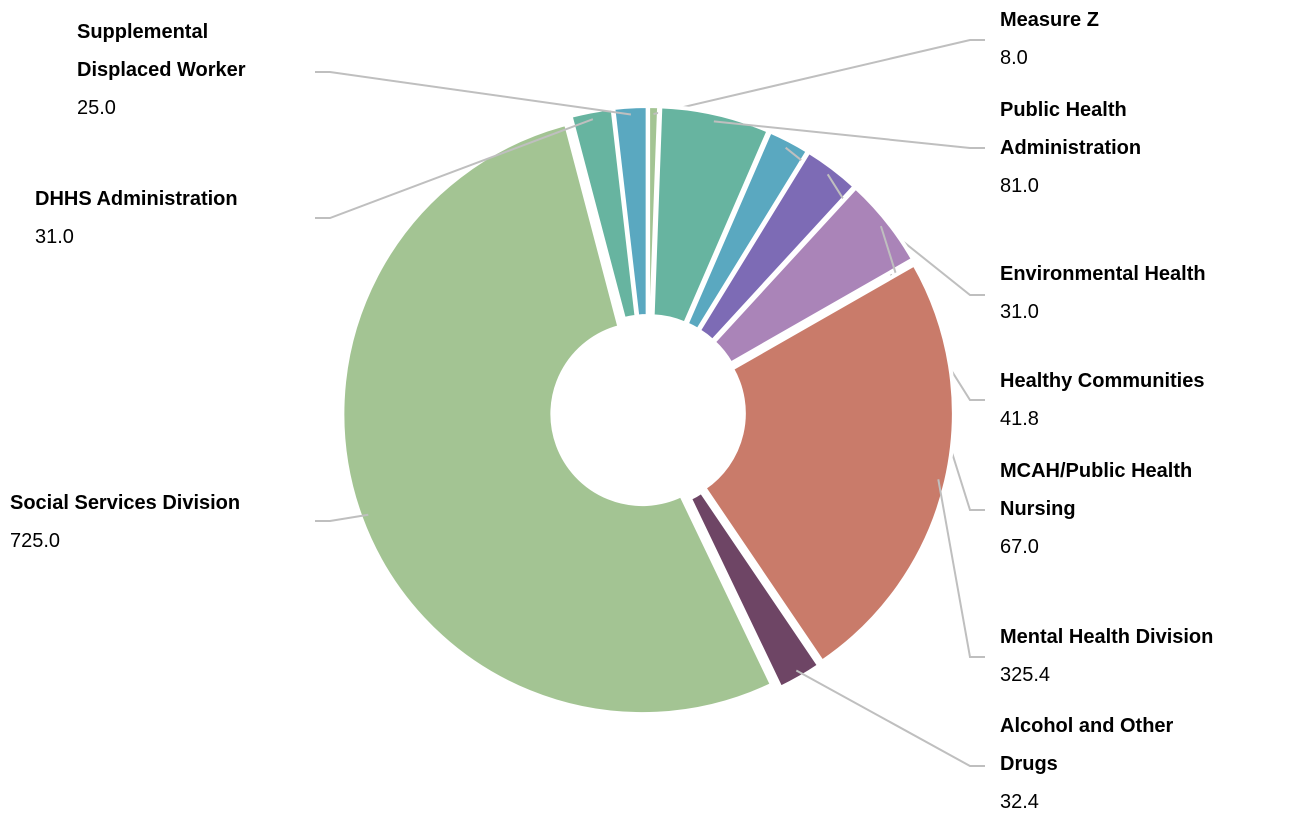  I want to click on data-label: Mental Health Division 325.4, so click(1145, 656).